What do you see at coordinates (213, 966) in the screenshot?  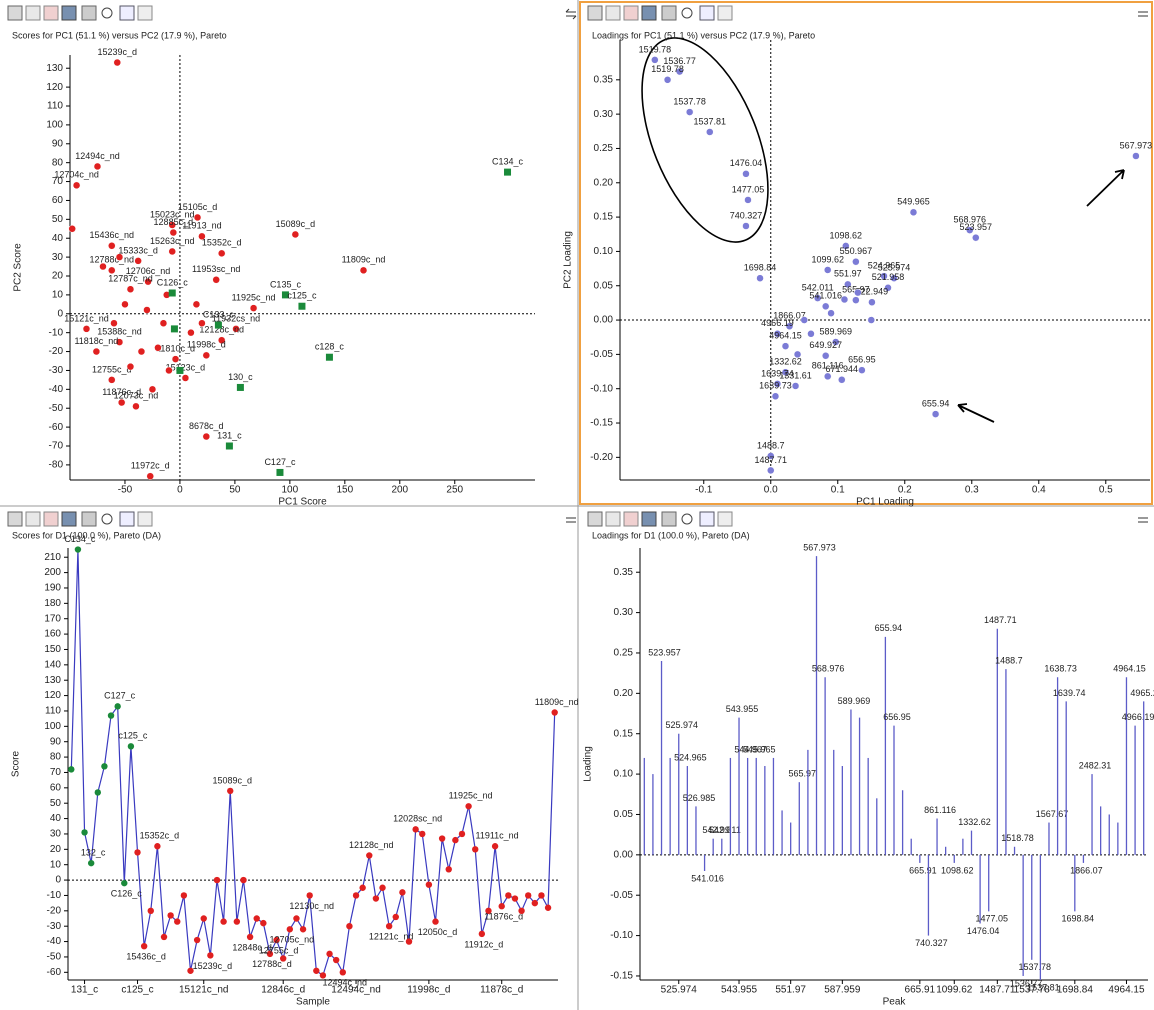 I see `point-label: 15239c_d` at bounding box center [213, 966].